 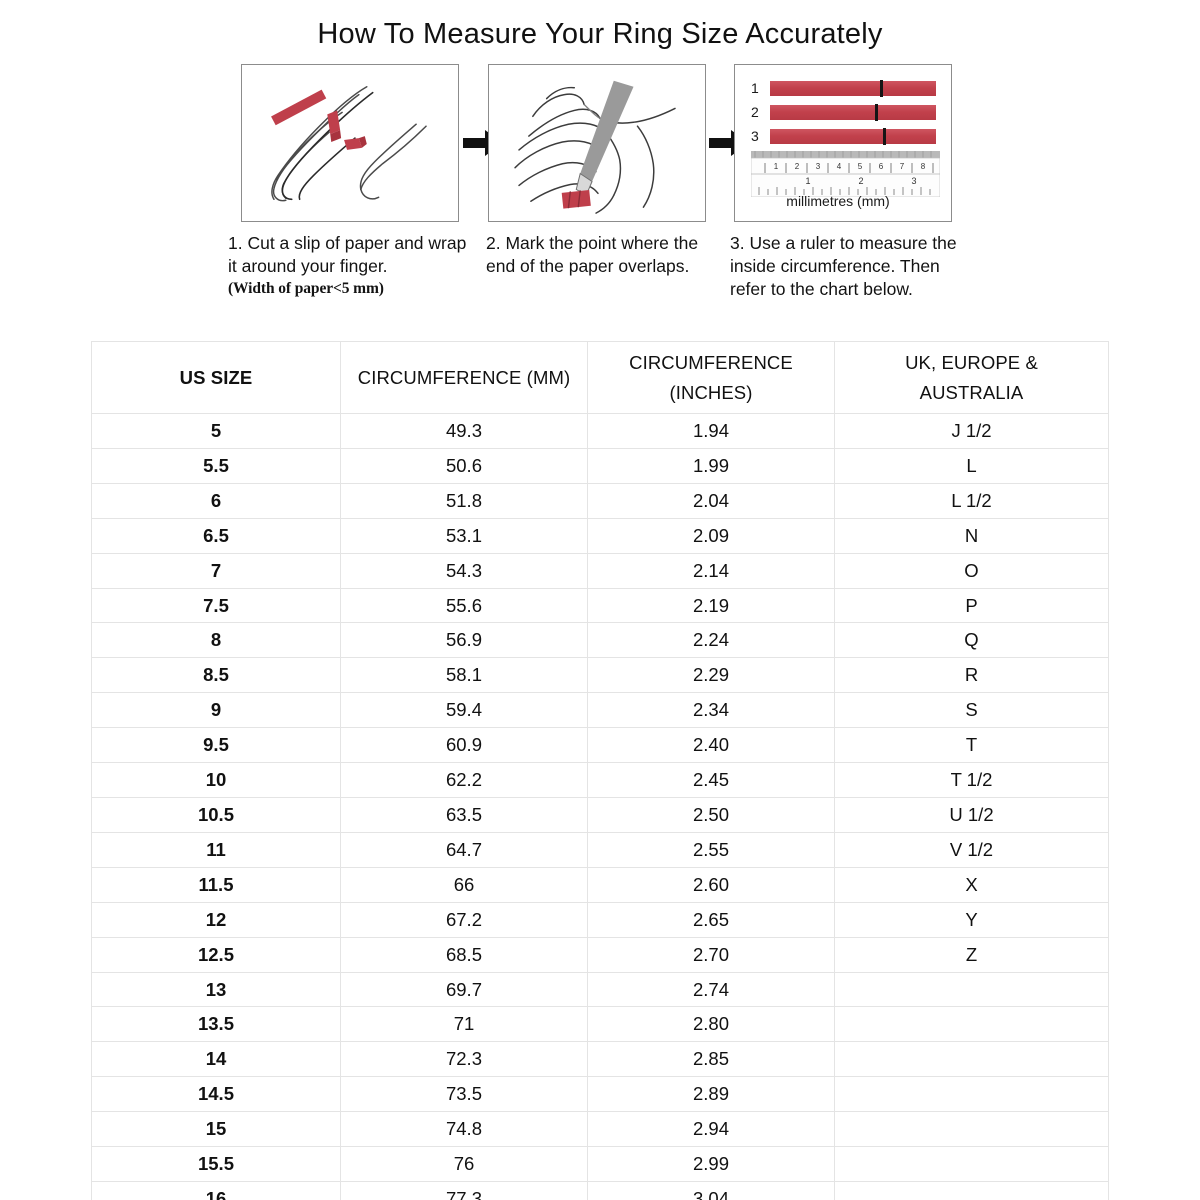 I want to click on table-row: 13.5 71 2.80, so click(x=600, y=1024).